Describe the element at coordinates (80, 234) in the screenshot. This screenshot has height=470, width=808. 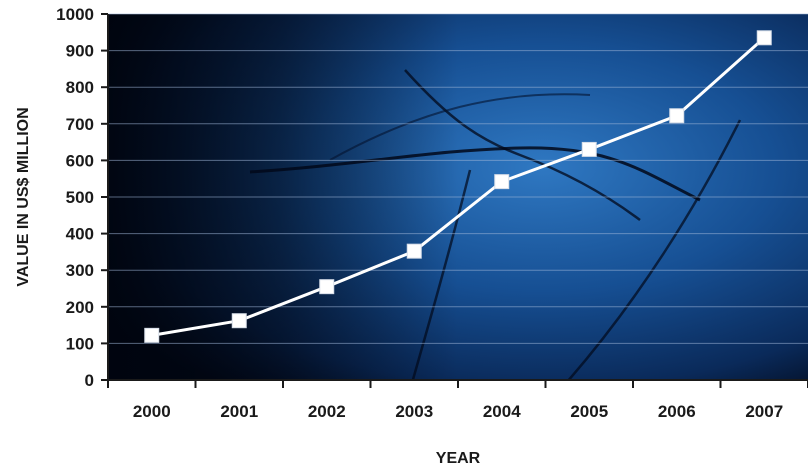
I see `y-tick-label: 400` at that location.